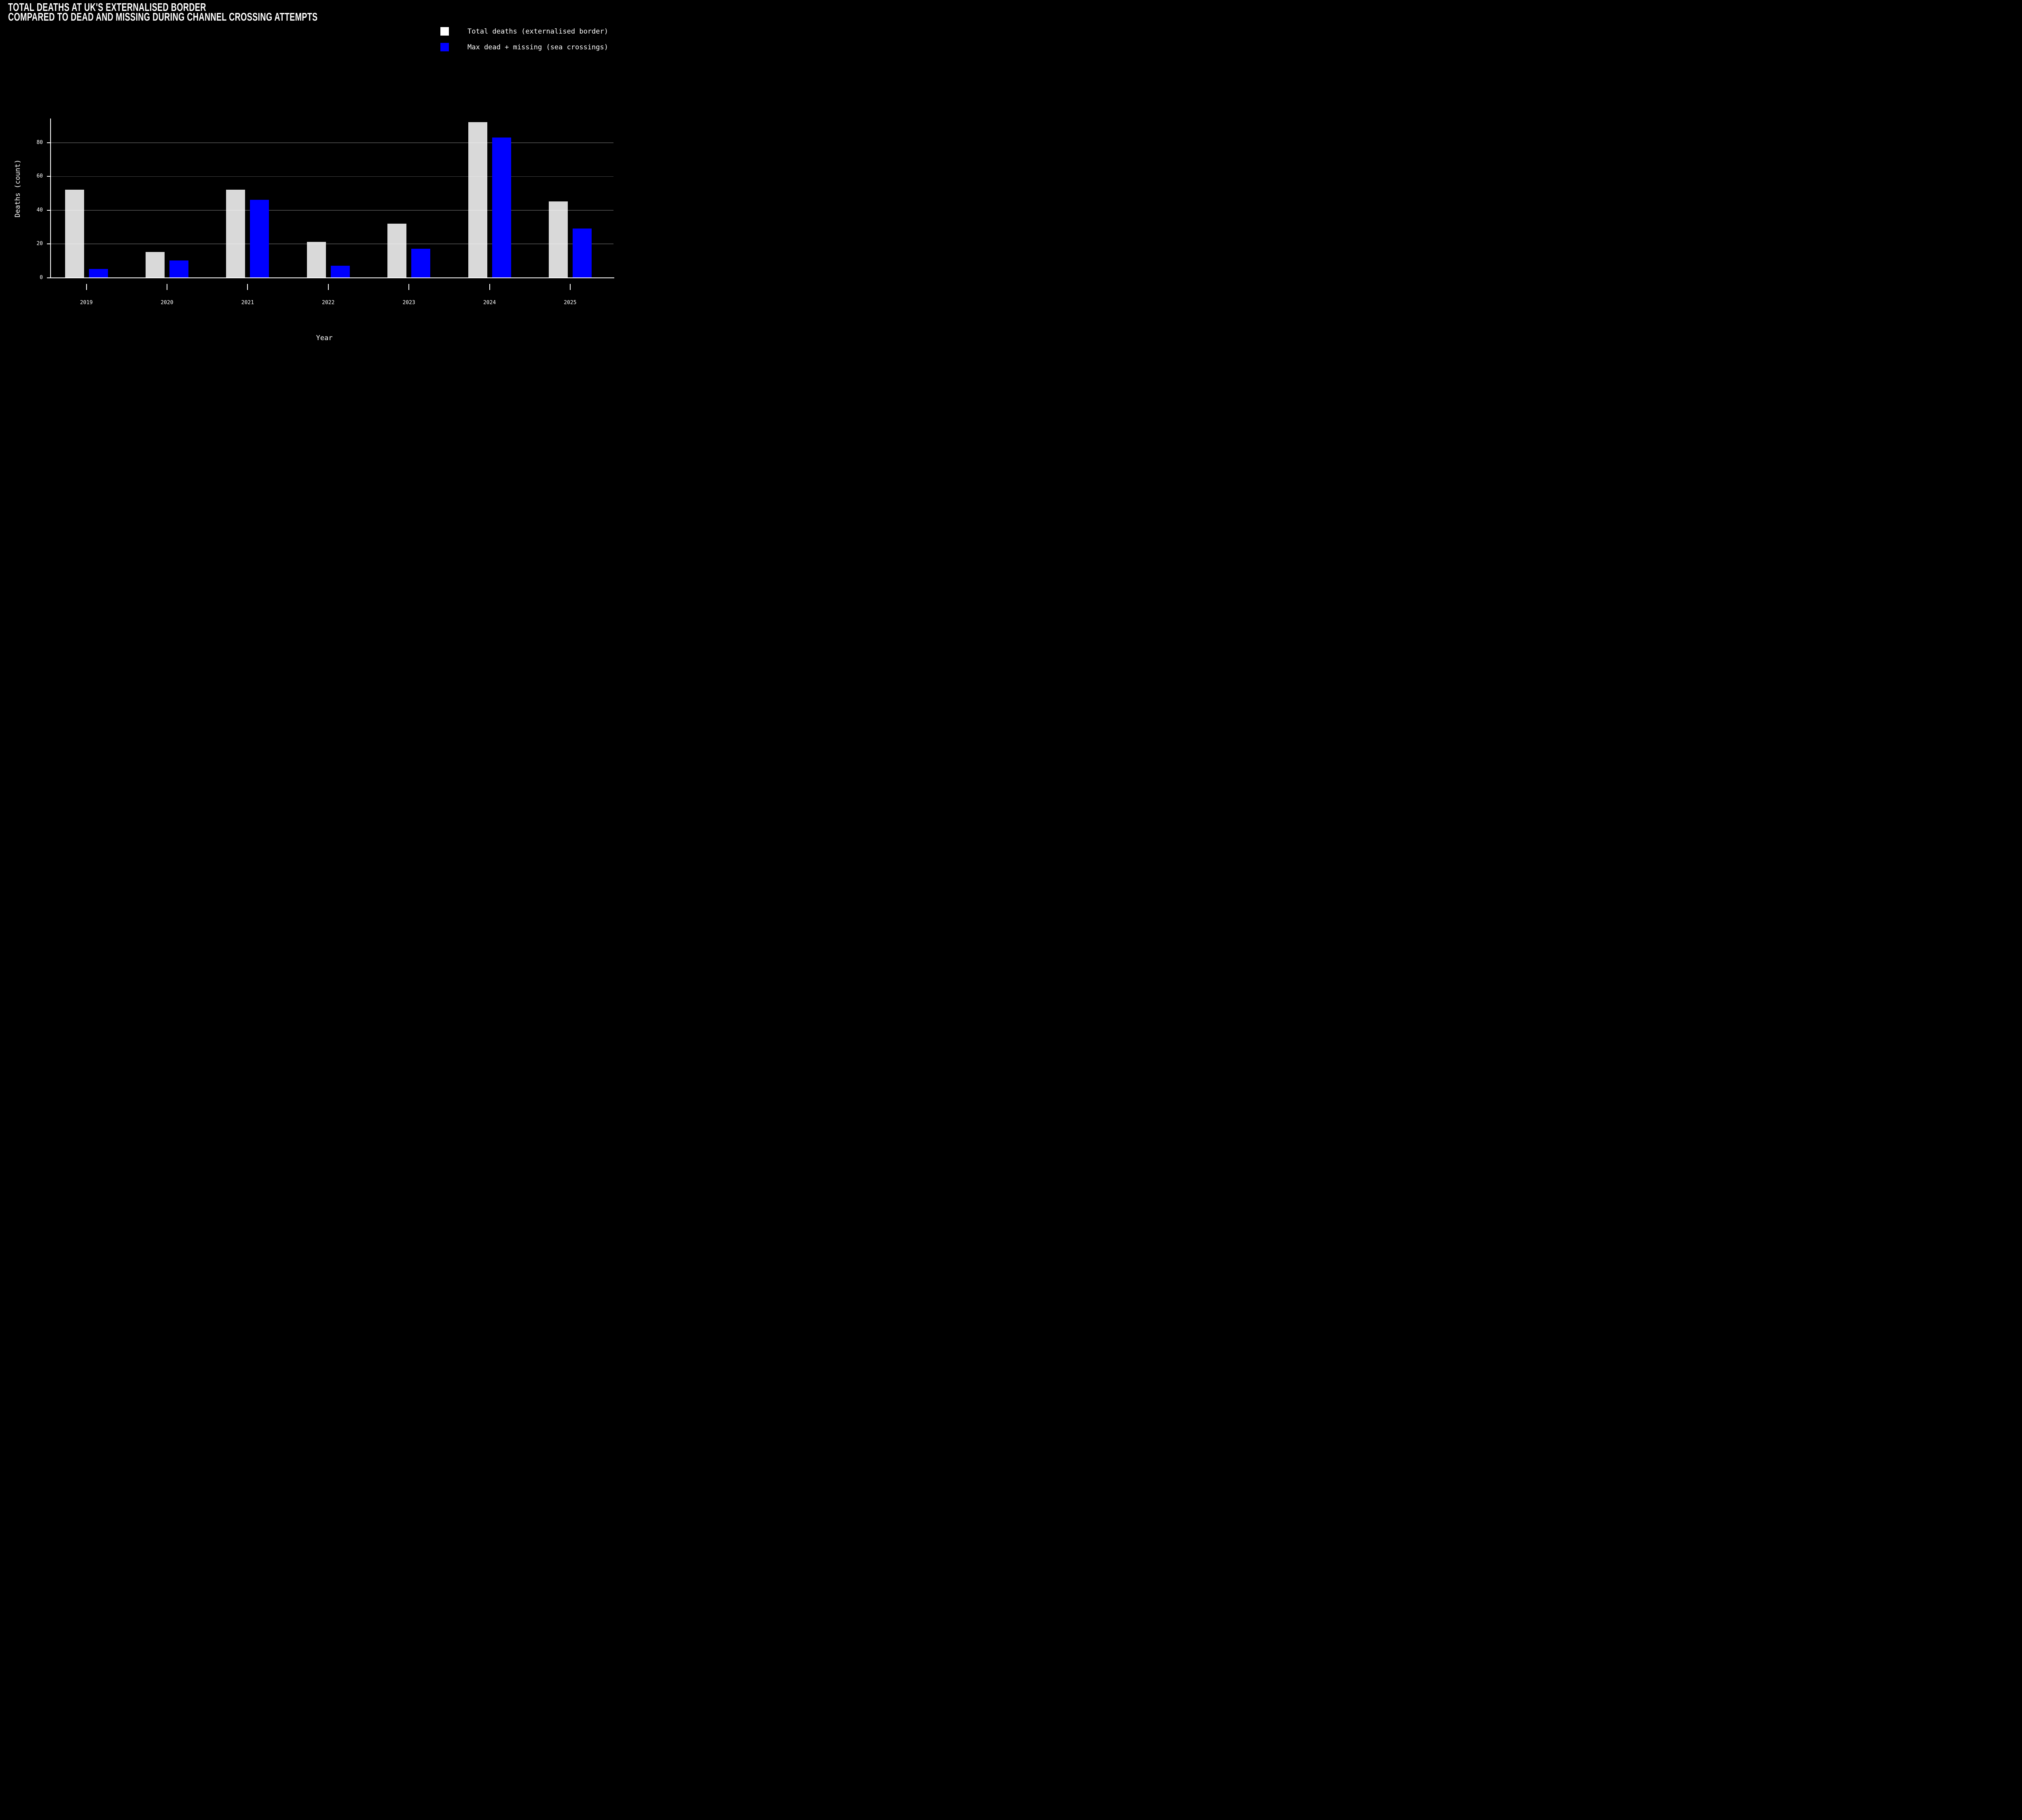  Describe the element at coordinates (537, 31) in the screenshot. I see `legend-label-total-deaths: Total deaths (externalised border)` at that location.